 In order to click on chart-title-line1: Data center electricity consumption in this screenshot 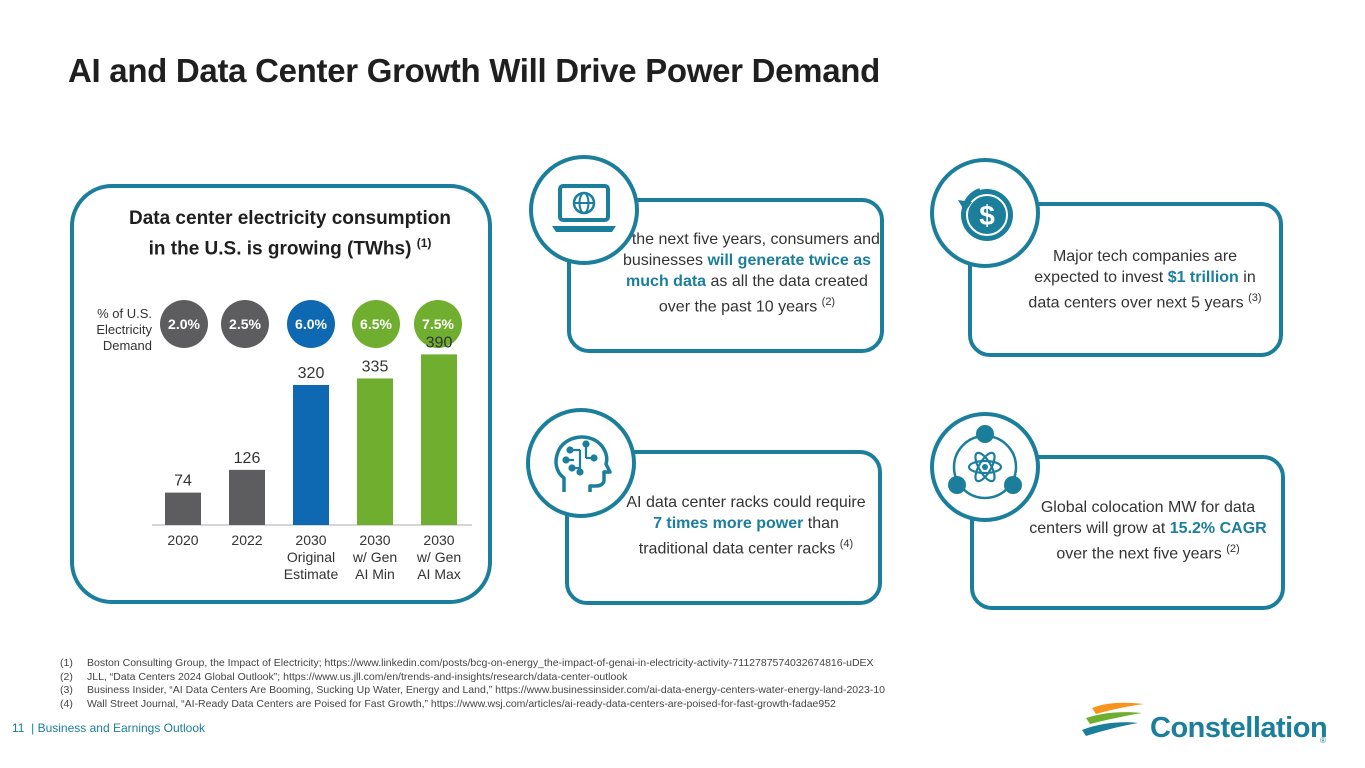, I will do `click(290, 218)`.